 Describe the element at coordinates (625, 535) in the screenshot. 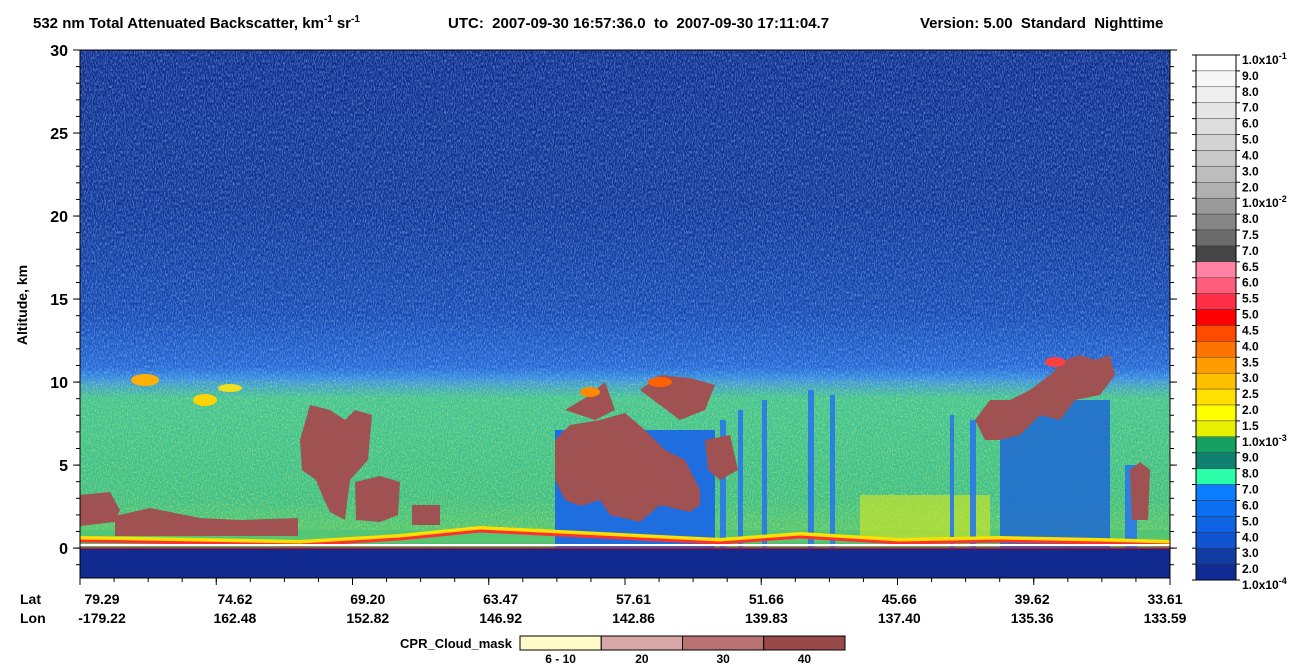

I see `surface-band` at that location.